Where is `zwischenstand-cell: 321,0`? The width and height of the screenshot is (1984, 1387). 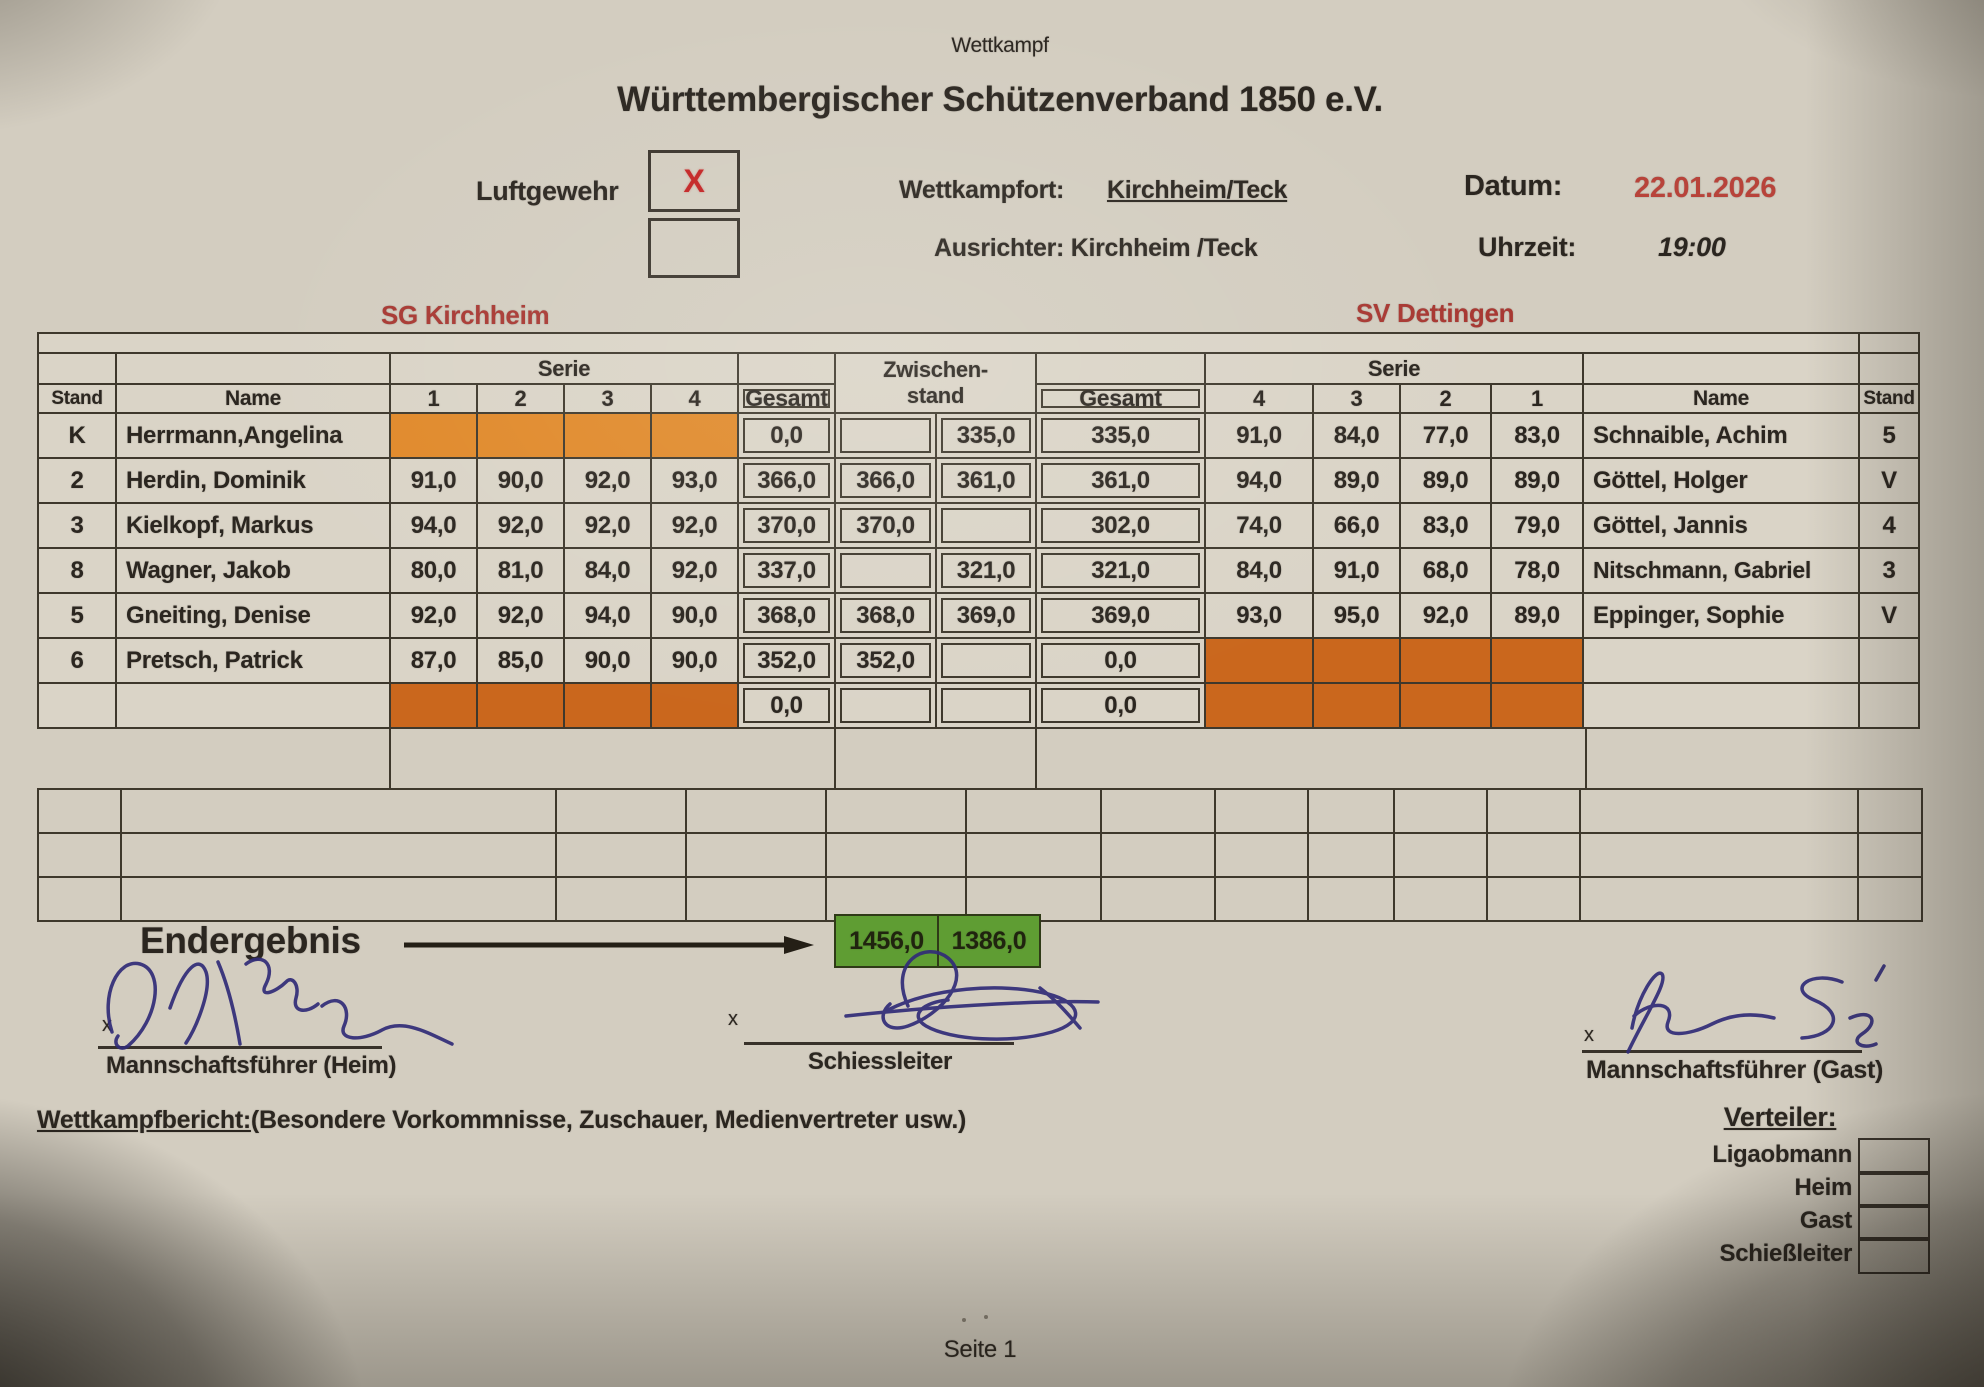
zwischenstand-cell: 321,0 is located at coordinates (987, 571).